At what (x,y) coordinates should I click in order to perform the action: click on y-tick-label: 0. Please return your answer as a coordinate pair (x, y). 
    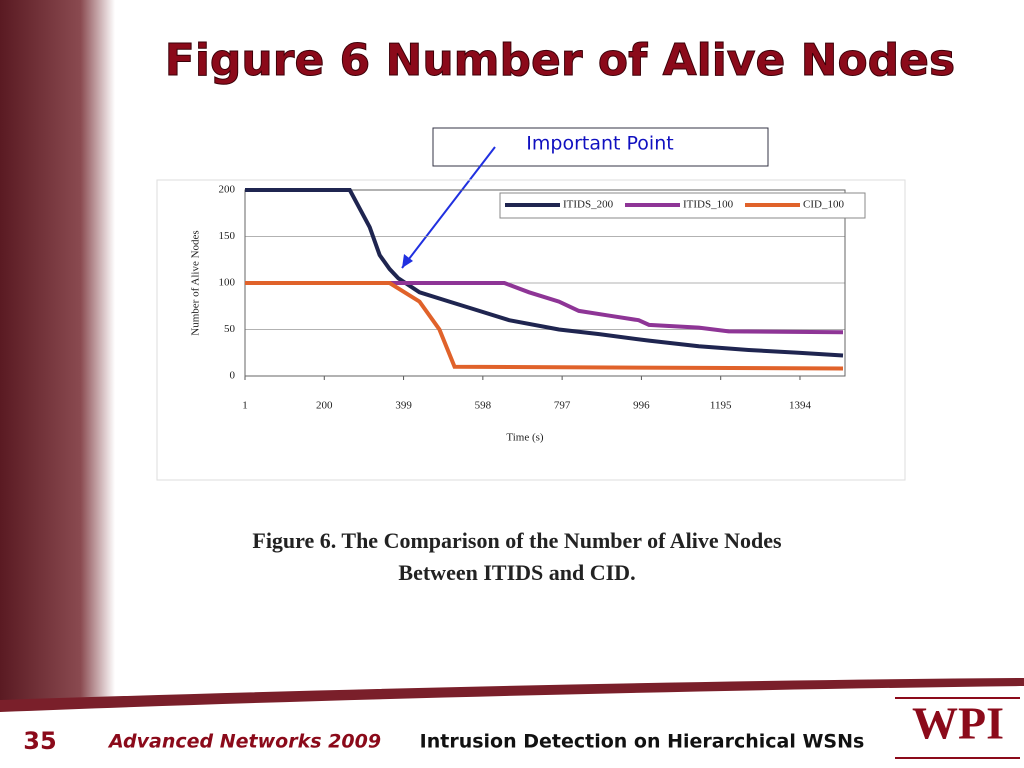
    Looking at the image, I should click on (233, 376).